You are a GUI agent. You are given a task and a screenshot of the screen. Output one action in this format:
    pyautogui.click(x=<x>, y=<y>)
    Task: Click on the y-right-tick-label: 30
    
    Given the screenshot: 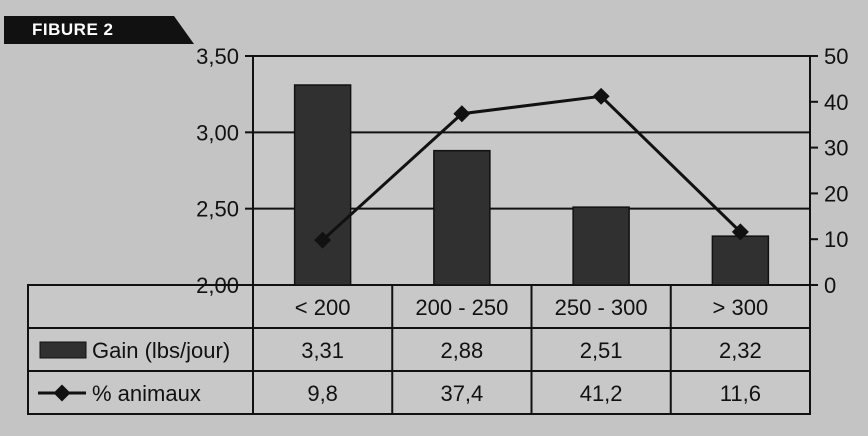 What is the action you would take?
    pyautogui.click(x=836, y=148)
    